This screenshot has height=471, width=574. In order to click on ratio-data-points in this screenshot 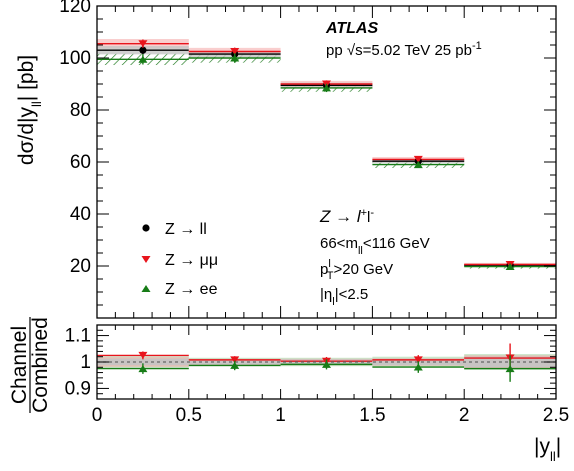, I will do `click(326, 362)`.